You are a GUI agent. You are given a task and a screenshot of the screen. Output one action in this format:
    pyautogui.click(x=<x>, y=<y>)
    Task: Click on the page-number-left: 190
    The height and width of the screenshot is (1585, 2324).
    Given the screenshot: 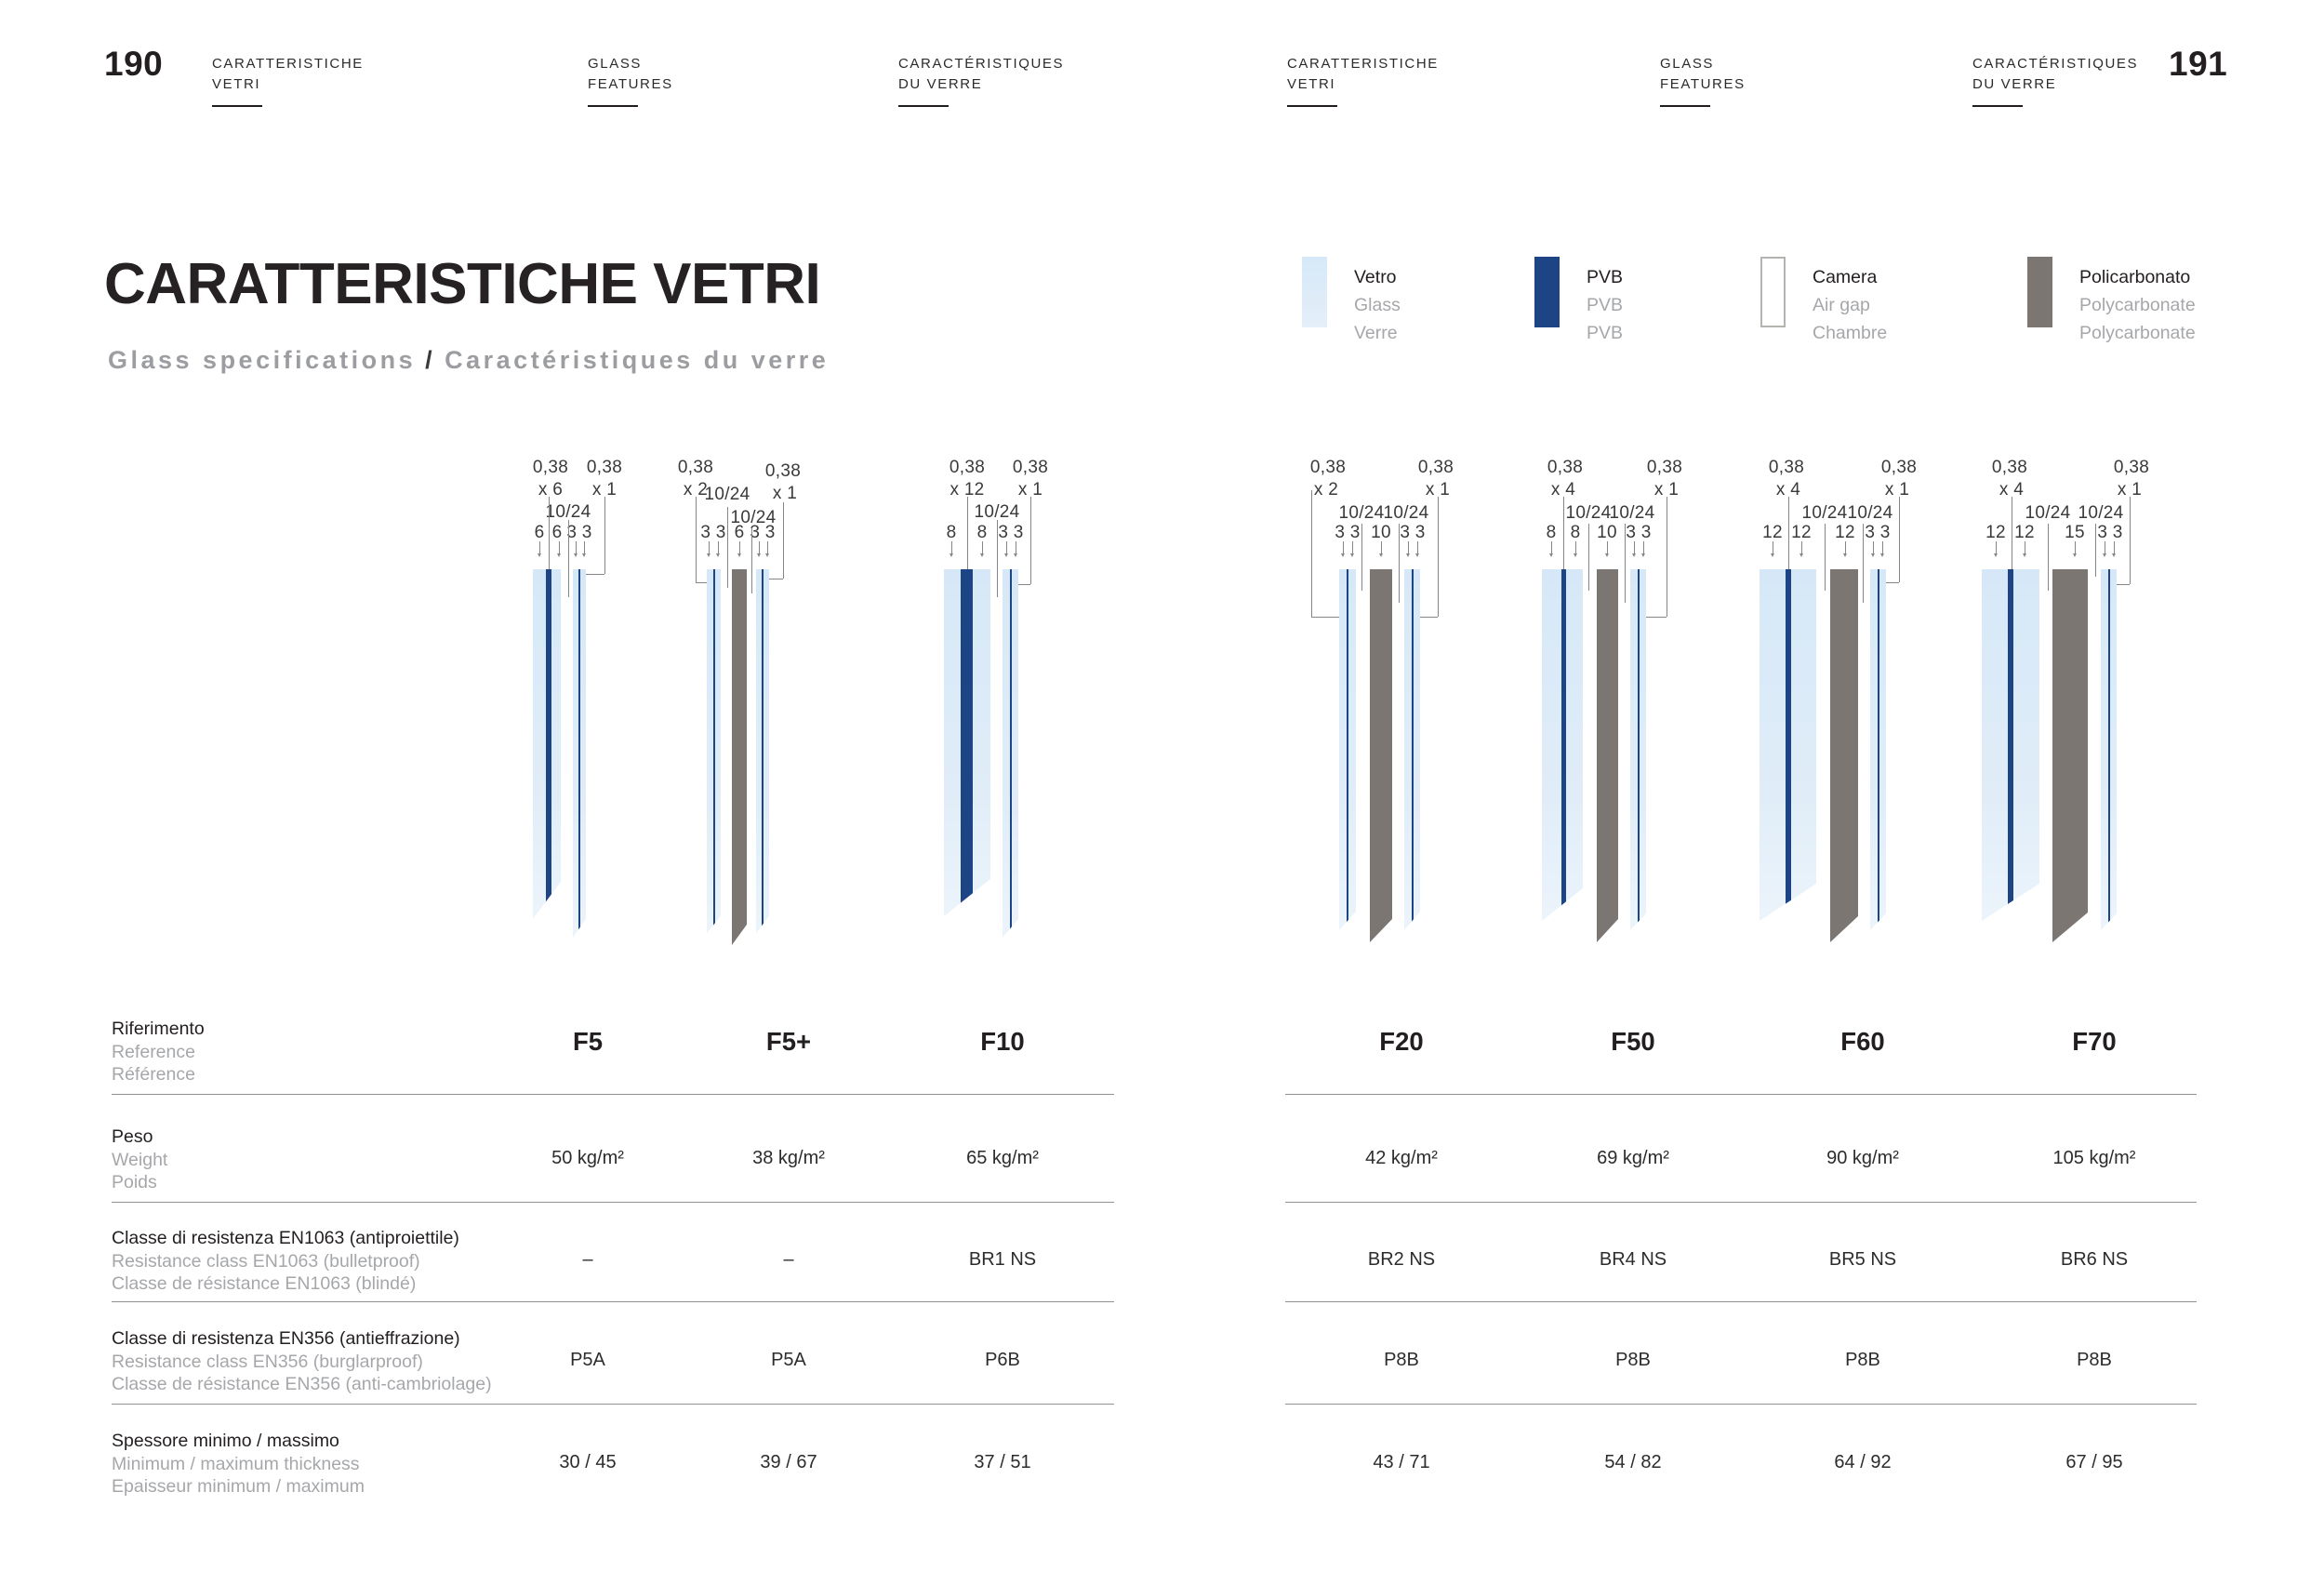 What is the action you would take?
    pyautogui.click(x=134, y=64)
    